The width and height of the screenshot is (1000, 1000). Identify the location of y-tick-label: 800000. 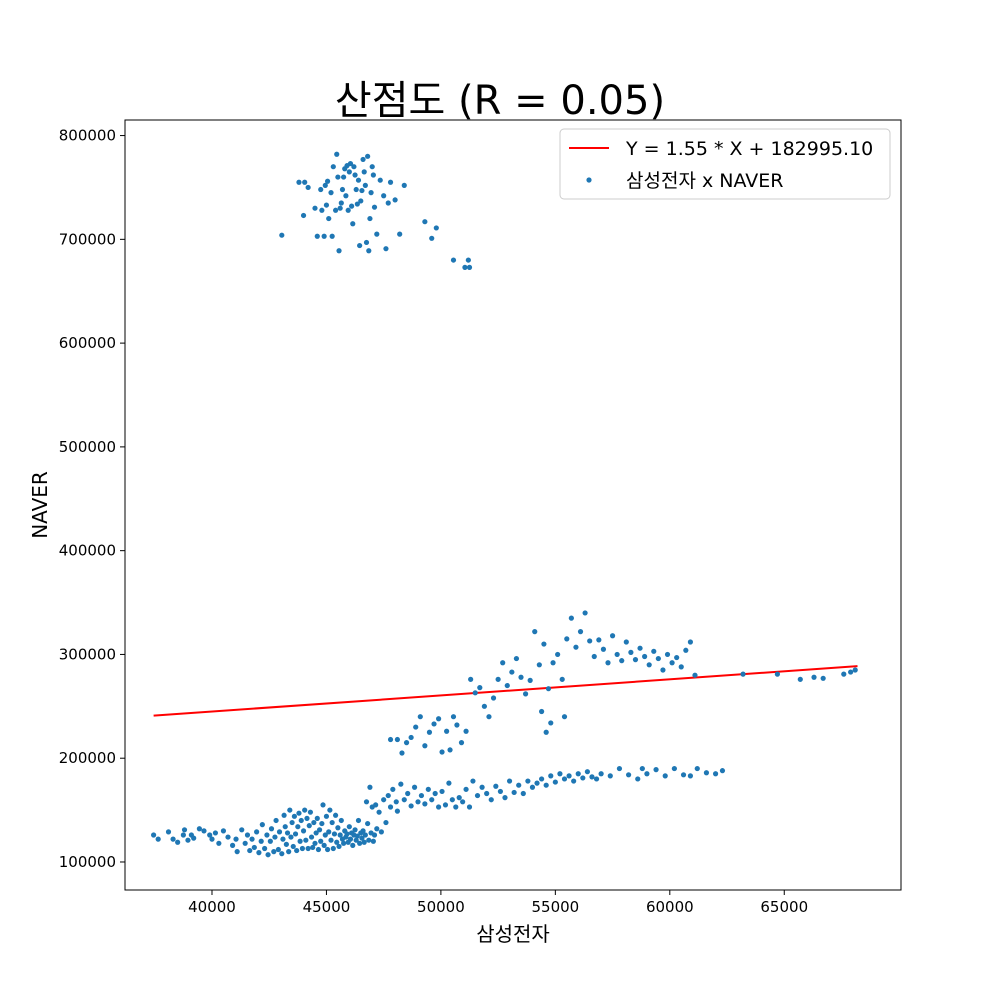
(87, 136).